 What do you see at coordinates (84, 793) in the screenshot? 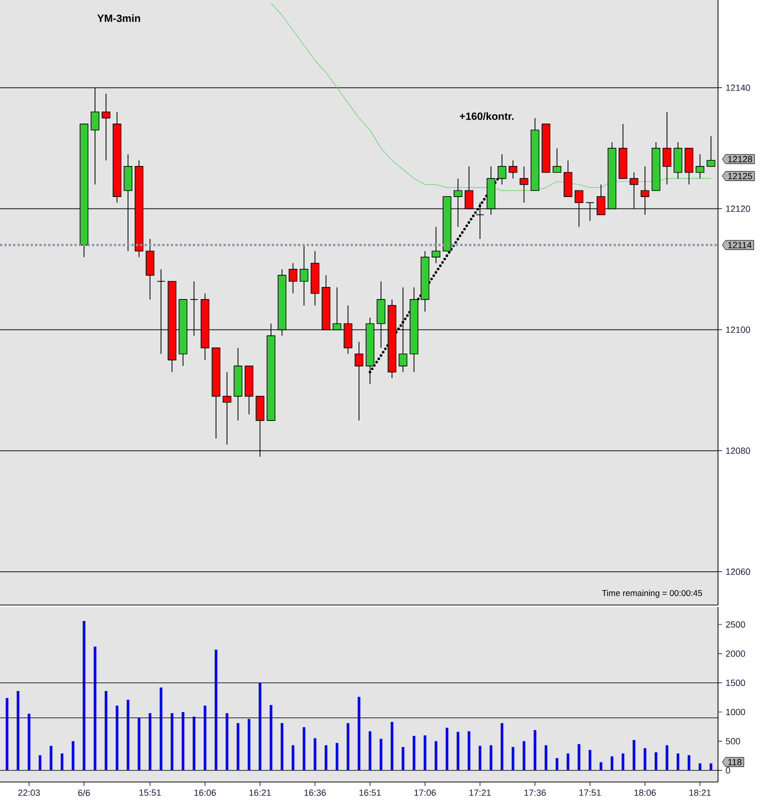
I see `x-tick-label: 6/6` at bounding box center [84, 793].